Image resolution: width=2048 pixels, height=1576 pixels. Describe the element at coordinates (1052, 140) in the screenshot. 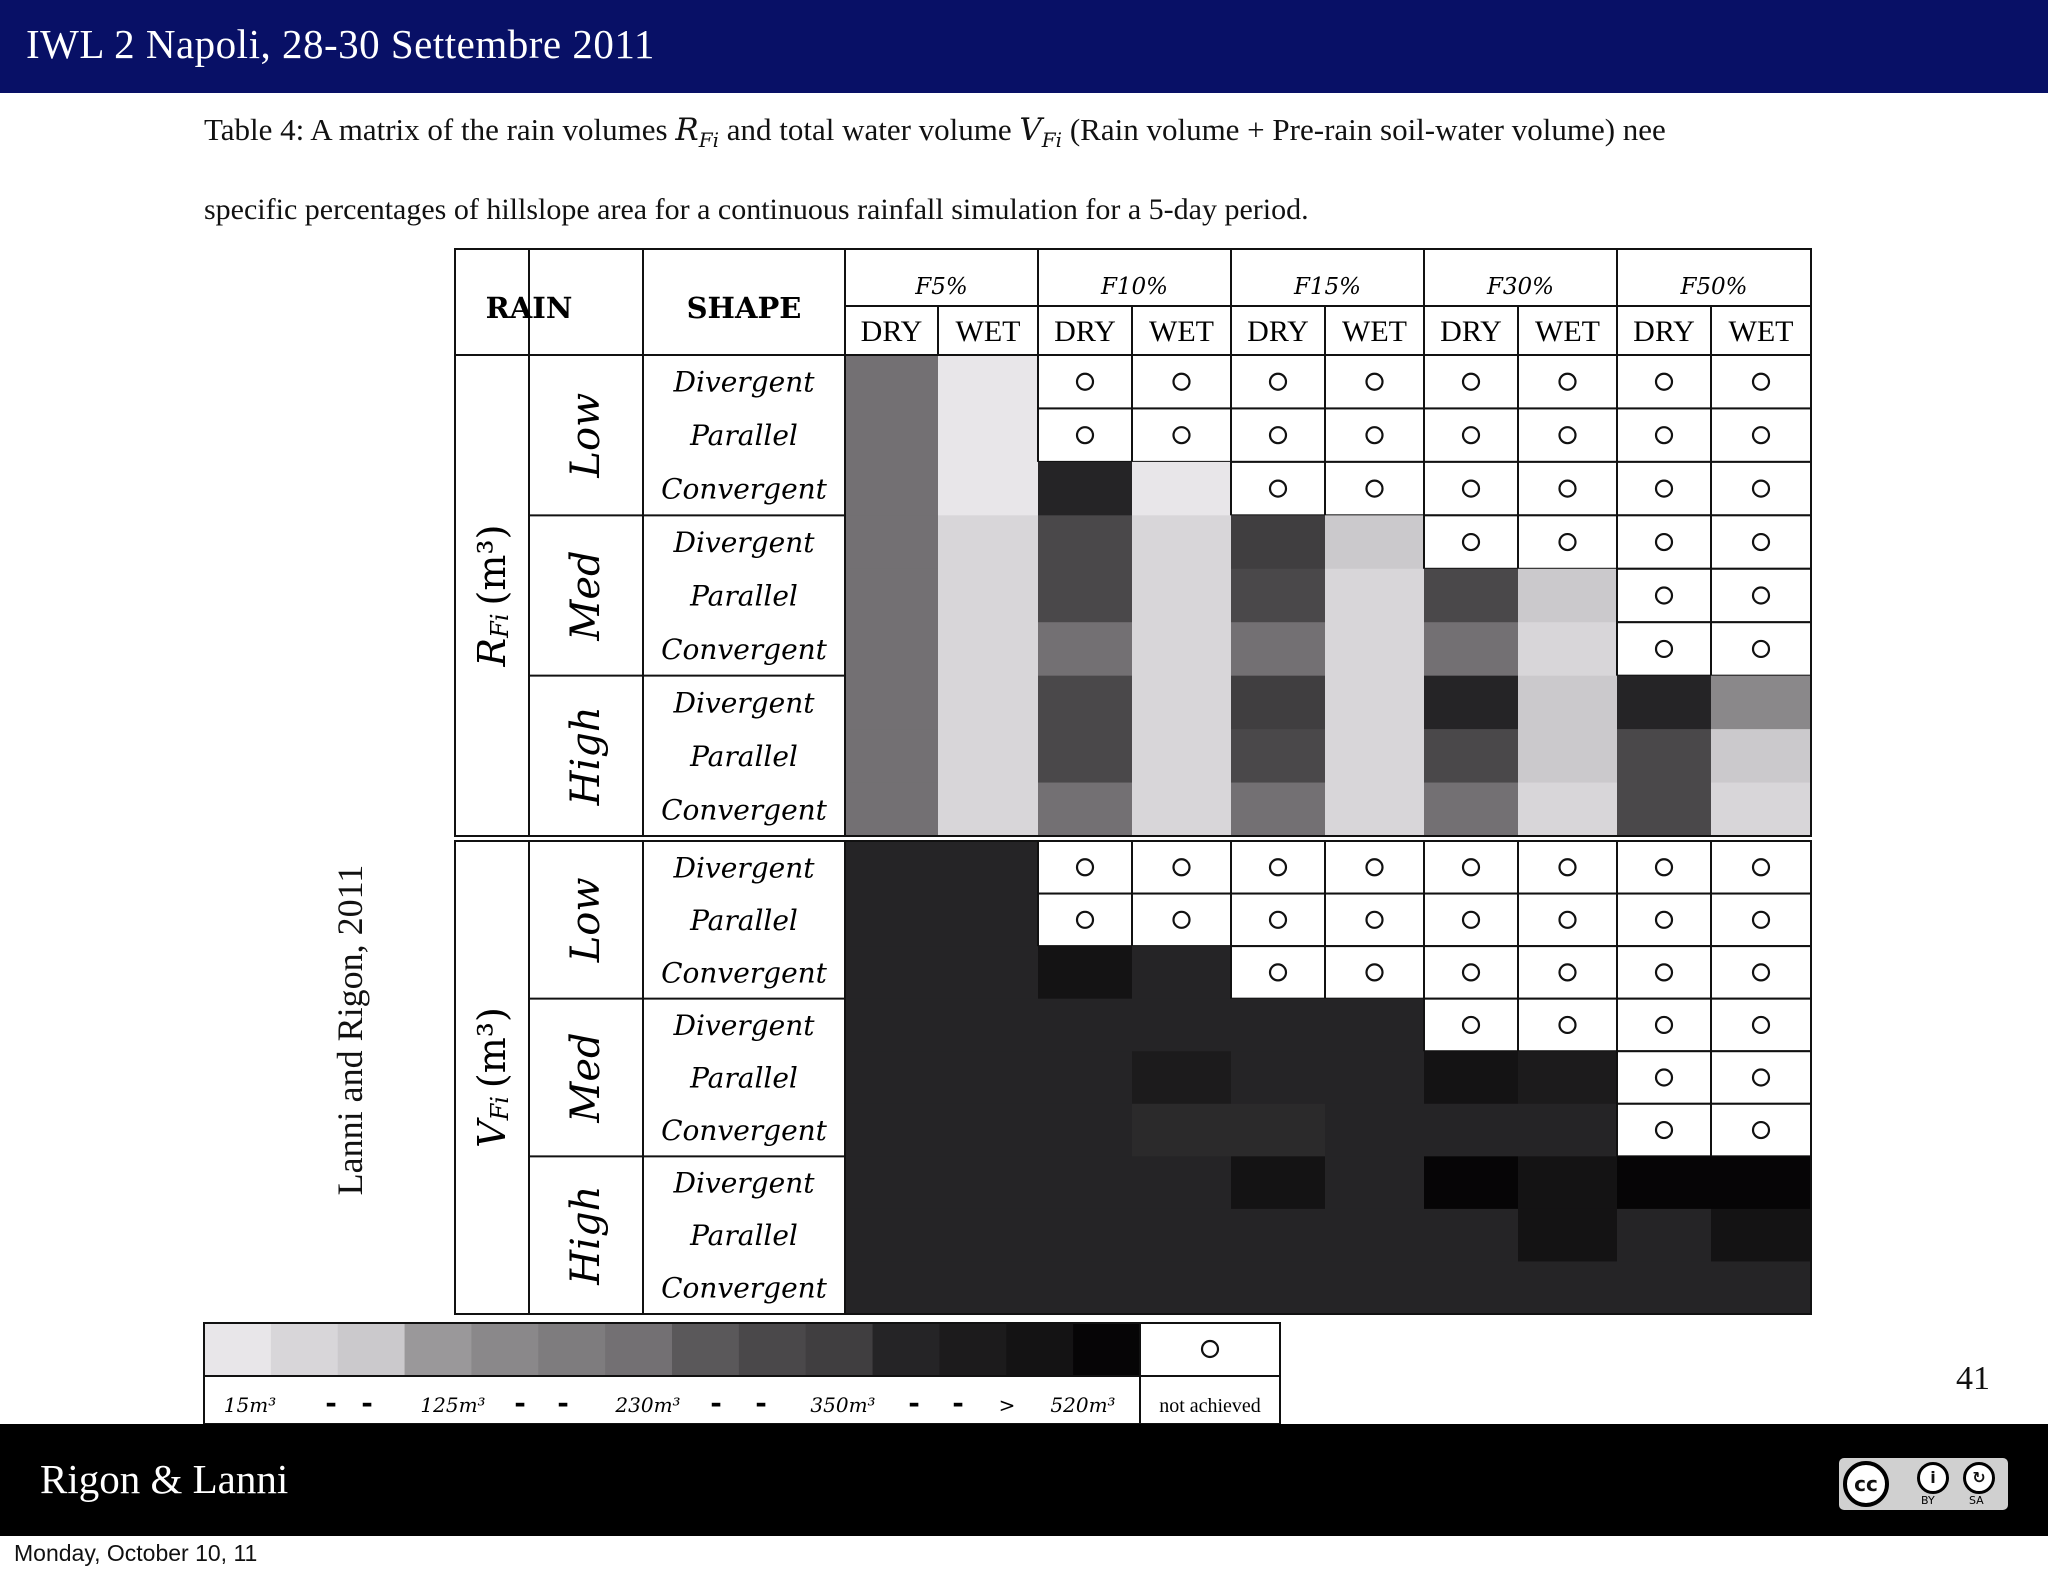

I see `caption-subscript-v: Fi` at that location.